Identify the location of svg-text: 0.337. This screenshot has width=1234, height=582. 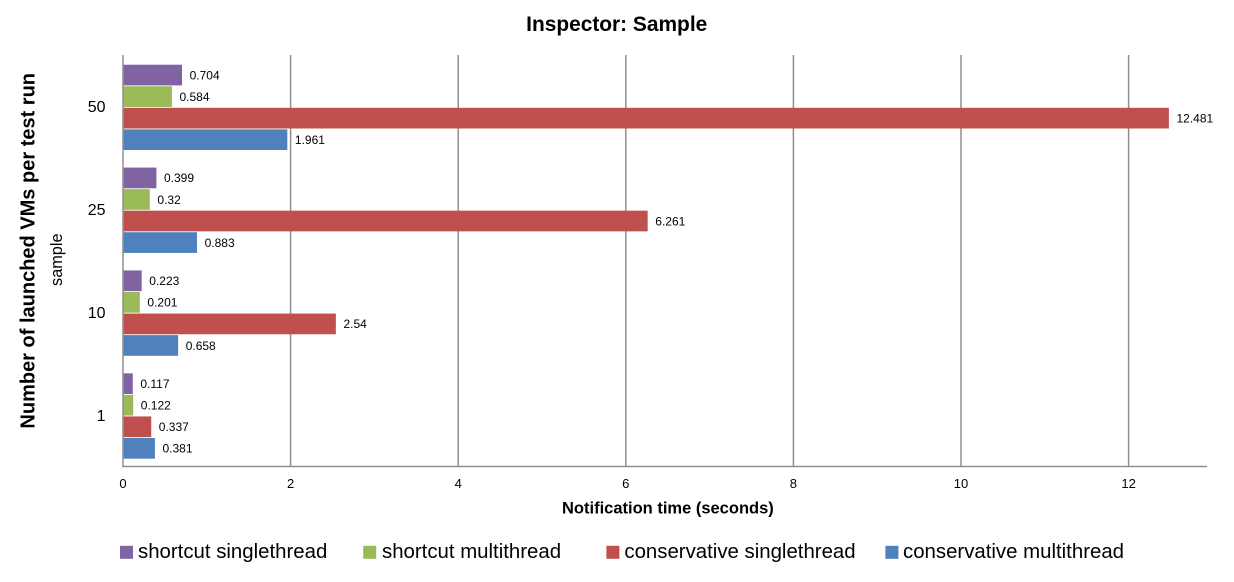
(174, 427).